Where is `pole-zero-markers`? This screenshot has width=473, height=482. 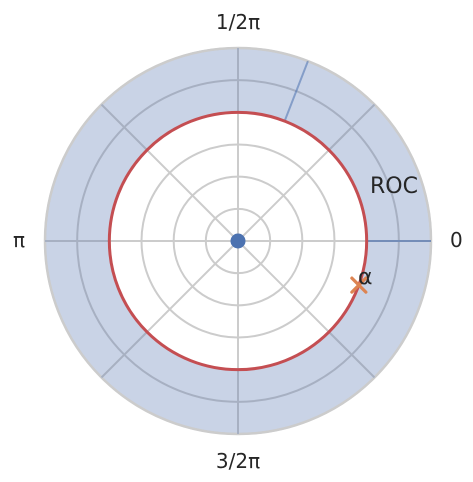
pole-zero-markers is located at coordinates (299, 263).